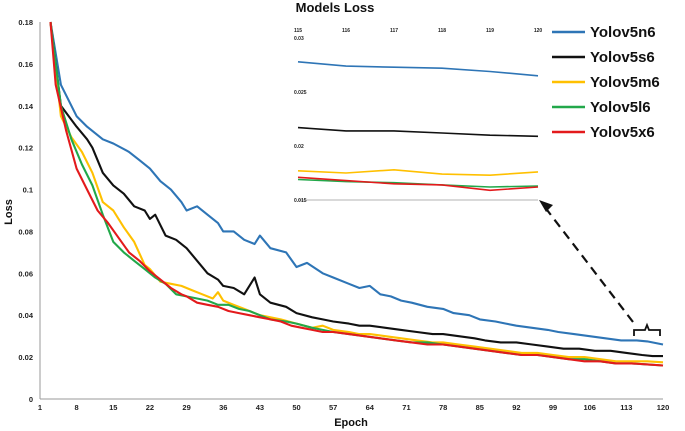  I want to click on legend: Yolov5n6 Yolov5s6 Yolov5m6 Yolov5l6 Yolov5x6, so click(606, 82).